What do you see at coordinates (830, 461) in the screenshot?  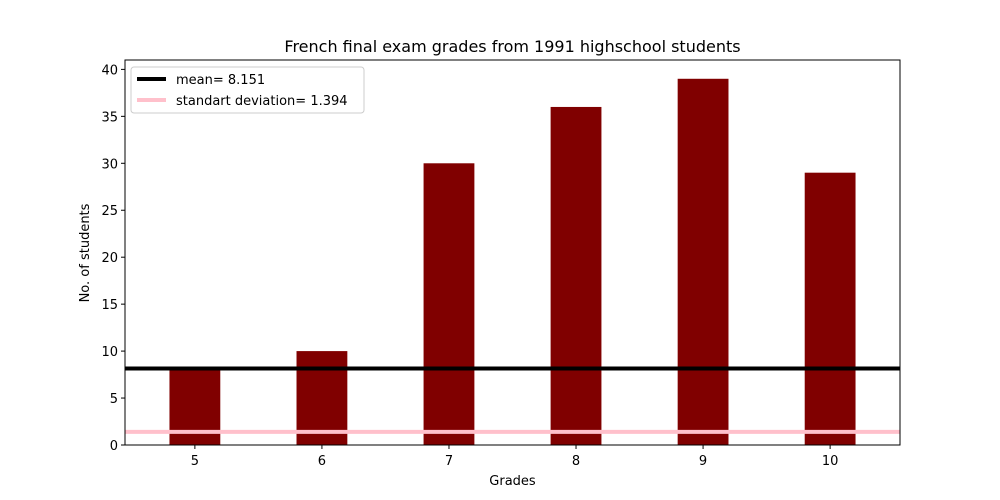 I see `x-tick-label-10: 10` at bounding box center [830, 461].